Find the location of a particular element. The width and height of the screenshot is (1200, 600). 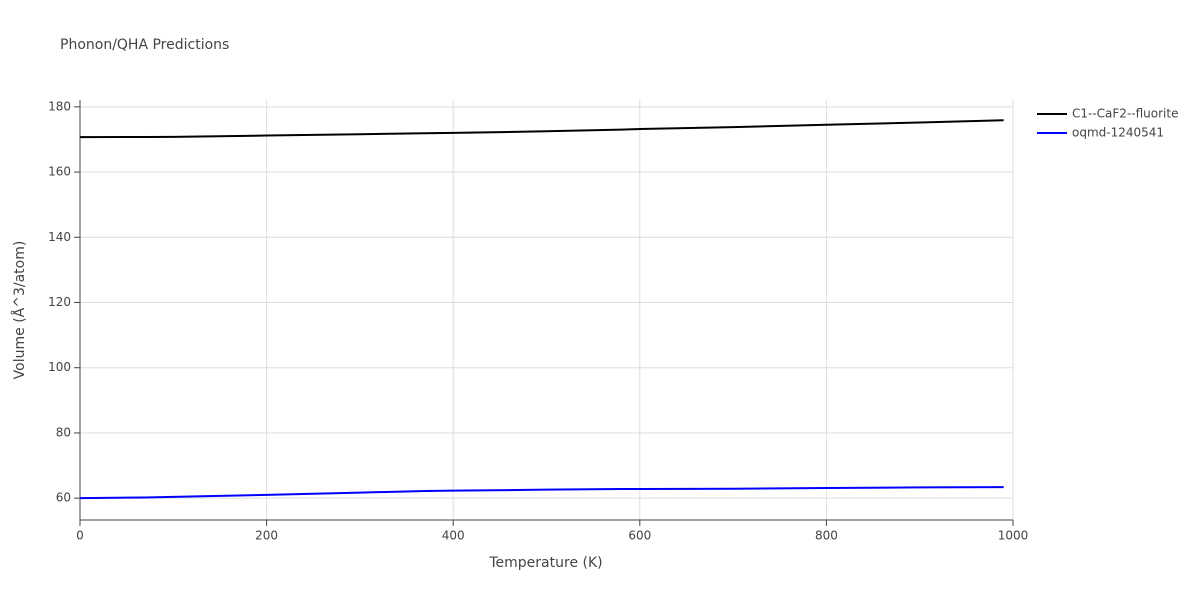

chart-title: Phonon/QHA Predictions is located at coordinates (144, 45).